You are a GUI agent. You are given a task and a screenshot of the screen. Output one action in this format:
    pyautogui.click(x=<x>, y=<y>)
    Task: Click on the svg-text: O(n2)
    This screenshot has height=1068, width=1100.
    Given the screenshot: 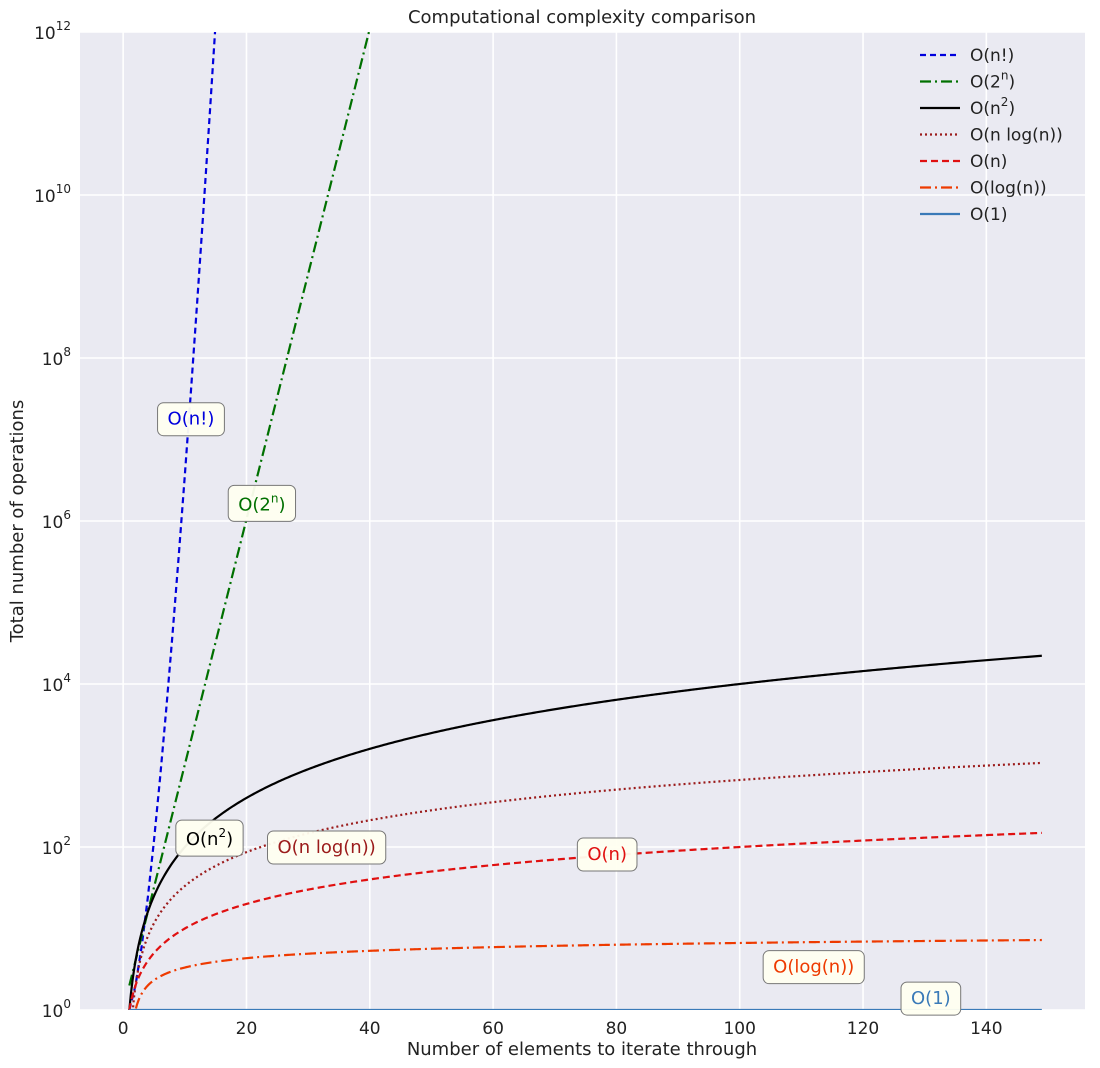 What is the action you would take?
    pyautogui.click(x=209, y=838)
    